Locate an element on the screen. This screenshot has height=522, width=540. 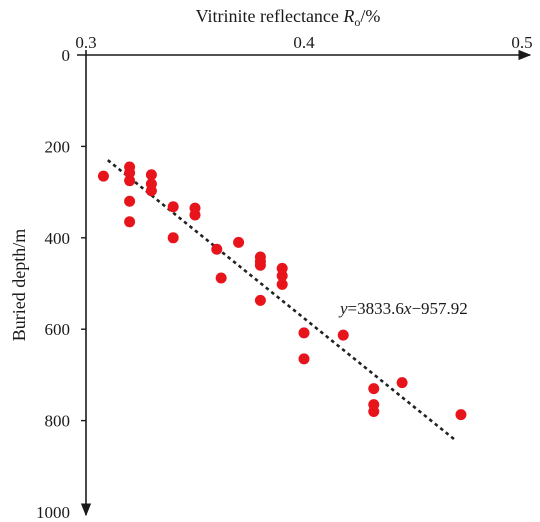
y-tick-label: 200 is located at coordinates (58, 146).